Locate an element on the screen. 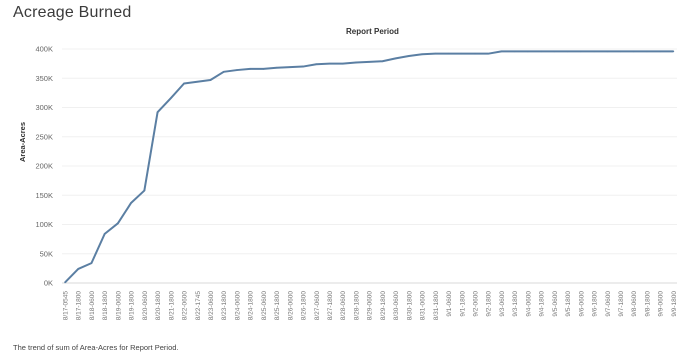  y-tick-label: 200K is located at coordinates (44, 166).